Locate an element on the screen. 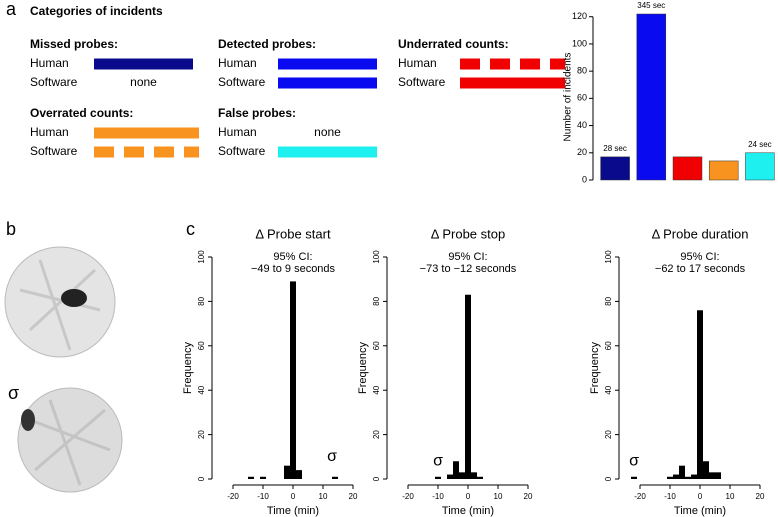 The height and width of the screenshot is (517, 778). chart-title: Δ Probe start is located at coordinates (293, 233).